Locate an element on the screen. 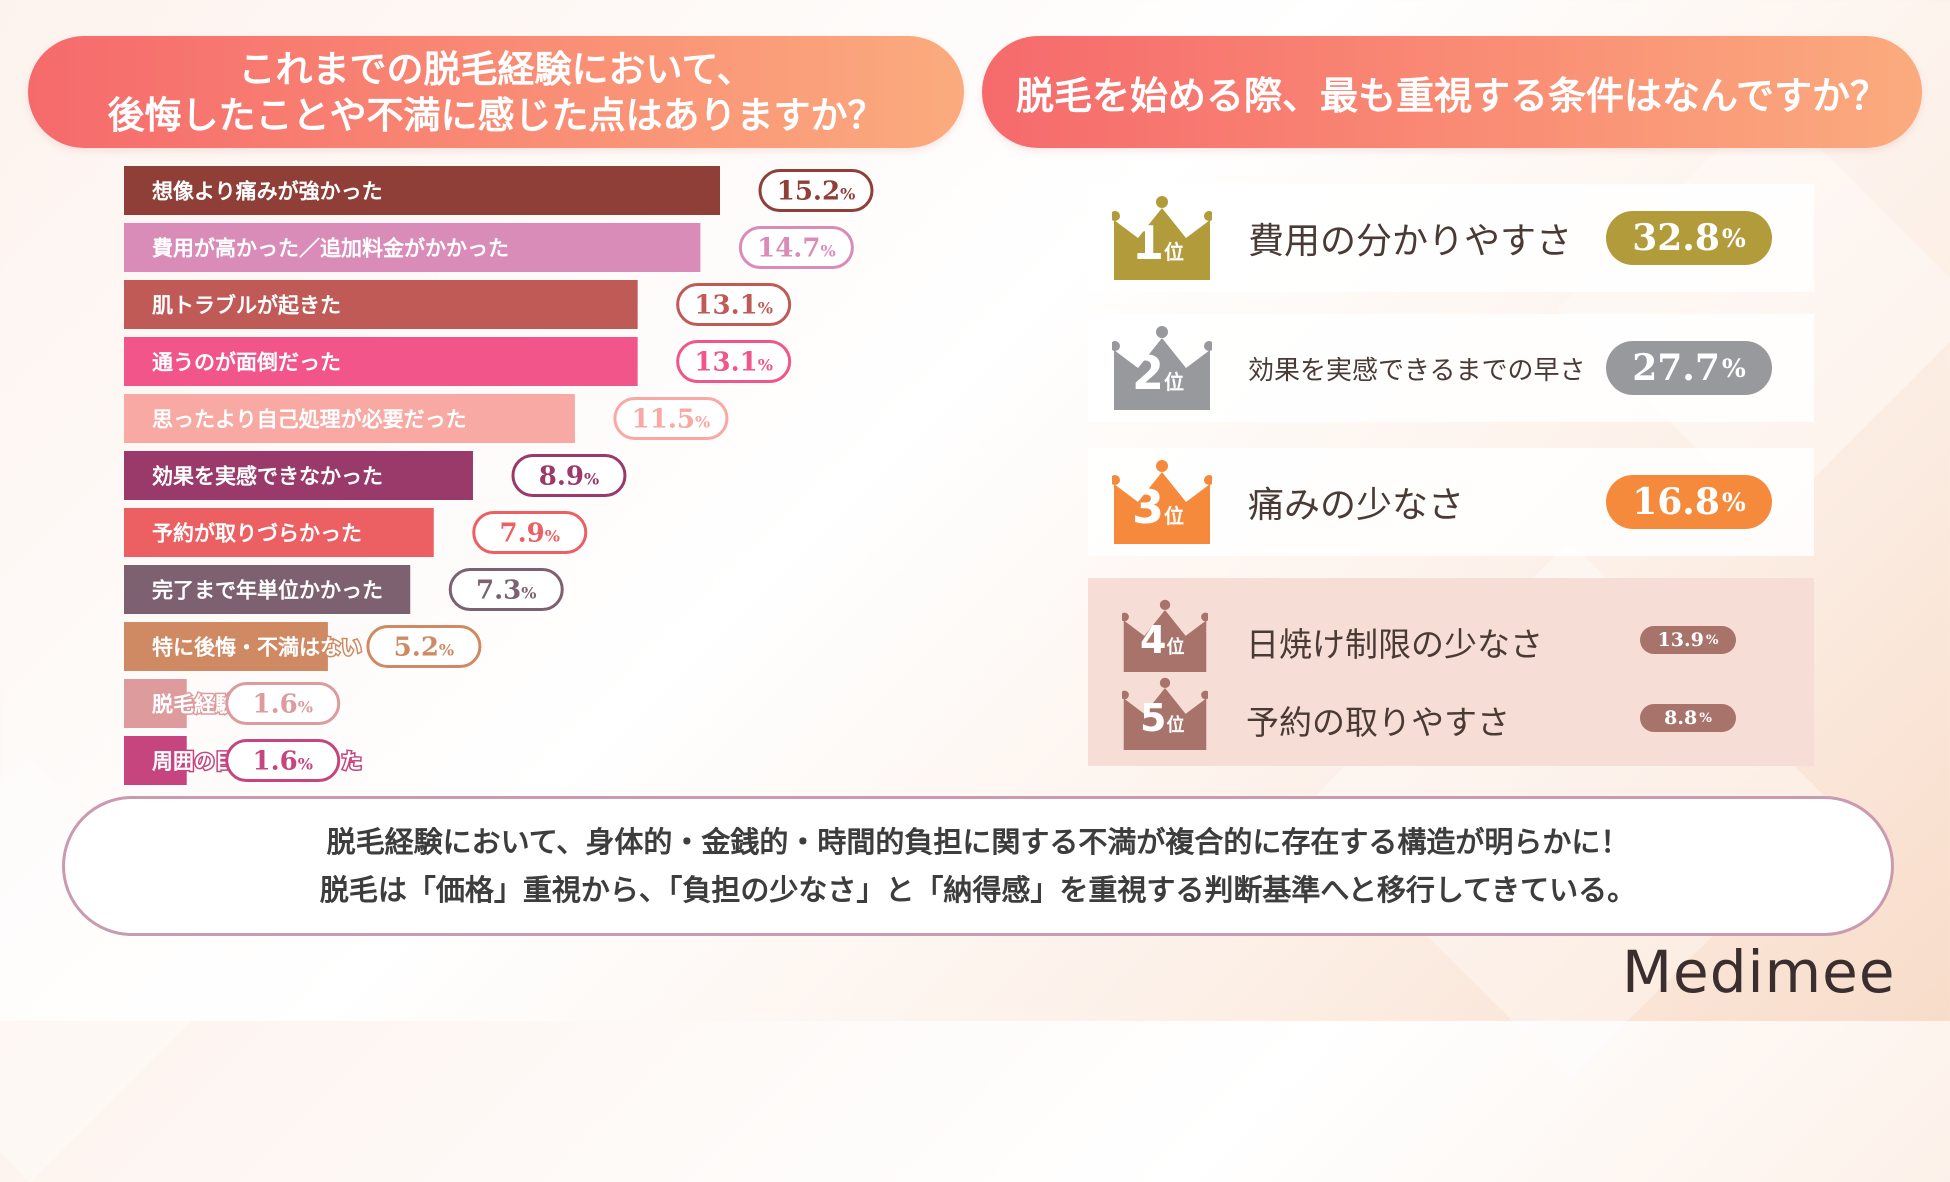 The width and height of the screenshot is (1950, 1182). value-label-7: 7.3% is located at coordinates (506, 591).